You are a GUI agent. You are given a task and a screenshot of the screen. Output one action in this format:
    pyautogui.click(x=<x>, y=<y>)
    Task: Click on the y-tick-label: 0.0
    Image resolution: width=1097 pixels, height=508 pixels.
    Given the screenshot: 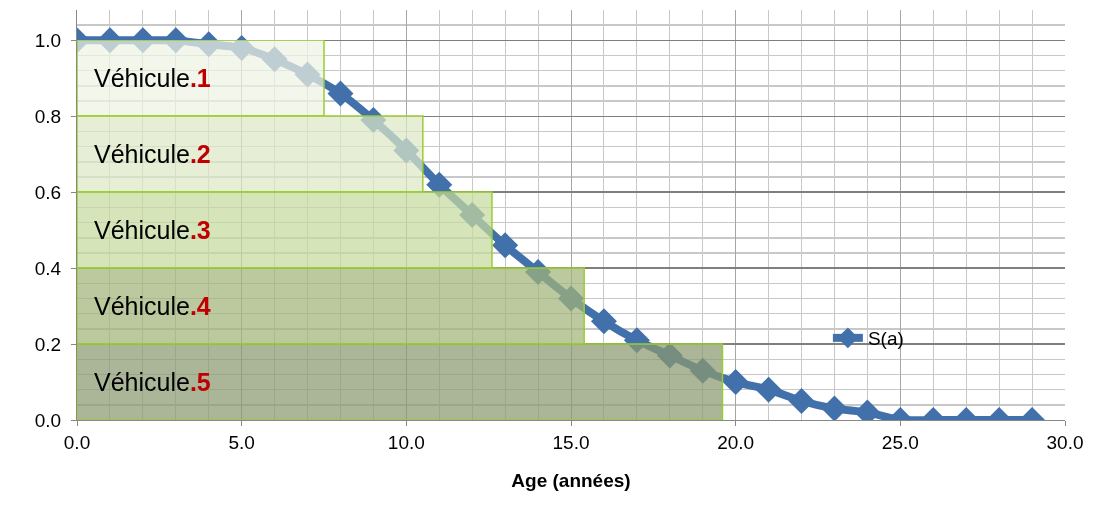 What is the action you would take?
    pyautogui.click(x=48, y=420)
    